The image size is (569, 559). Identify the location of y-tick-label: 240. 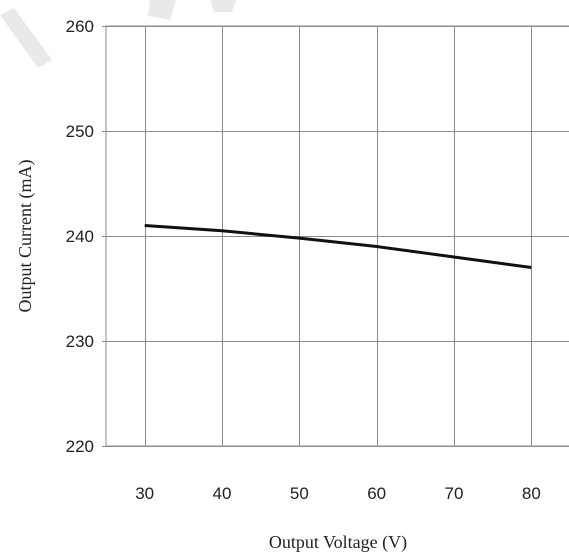
(80, 236).